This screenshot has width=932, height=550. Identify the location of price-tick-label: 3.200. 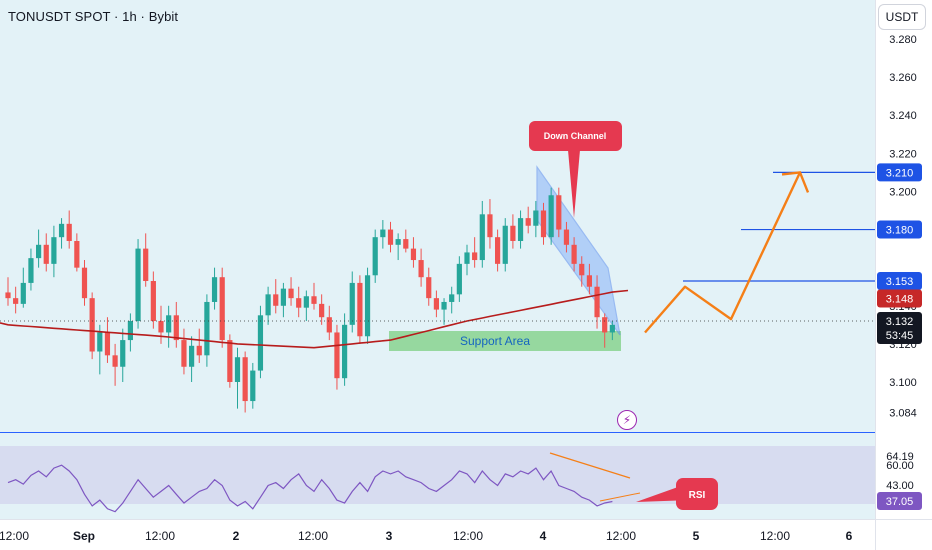
(903, 192).